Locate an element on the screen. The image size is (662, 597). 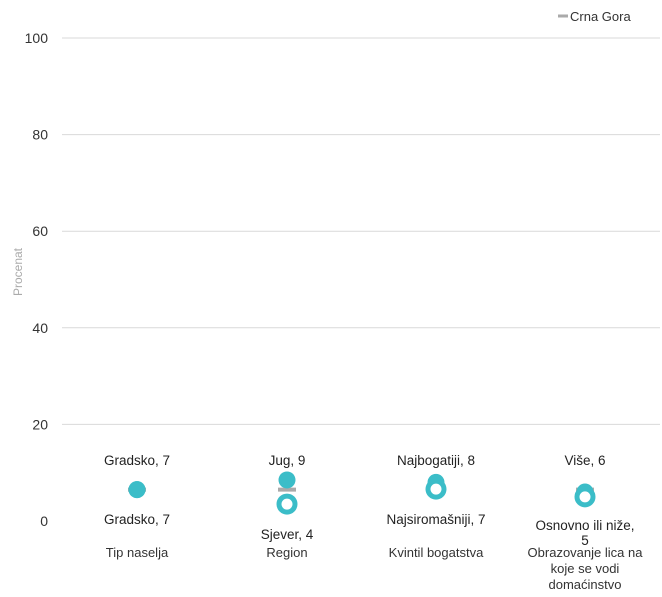
y-tick-label: 20 is located at coordinates (40, 424).